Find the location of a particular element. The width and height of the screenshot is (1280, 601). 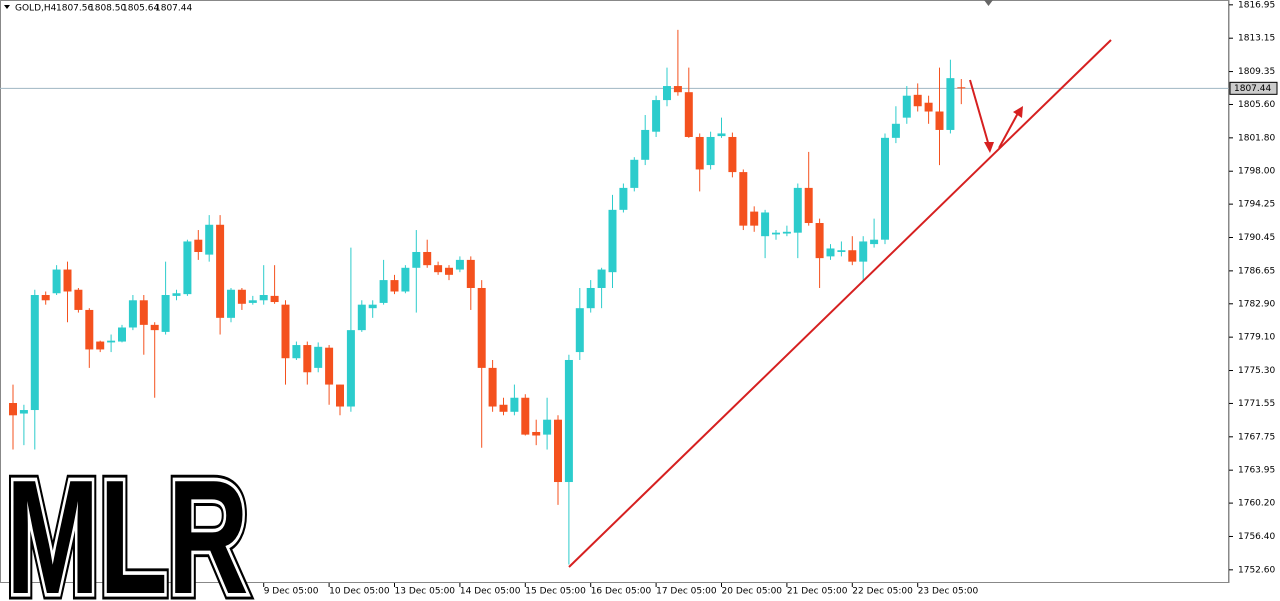

x-tick-label: 17 Dec 05:00 is located at coordinates (686, 592).